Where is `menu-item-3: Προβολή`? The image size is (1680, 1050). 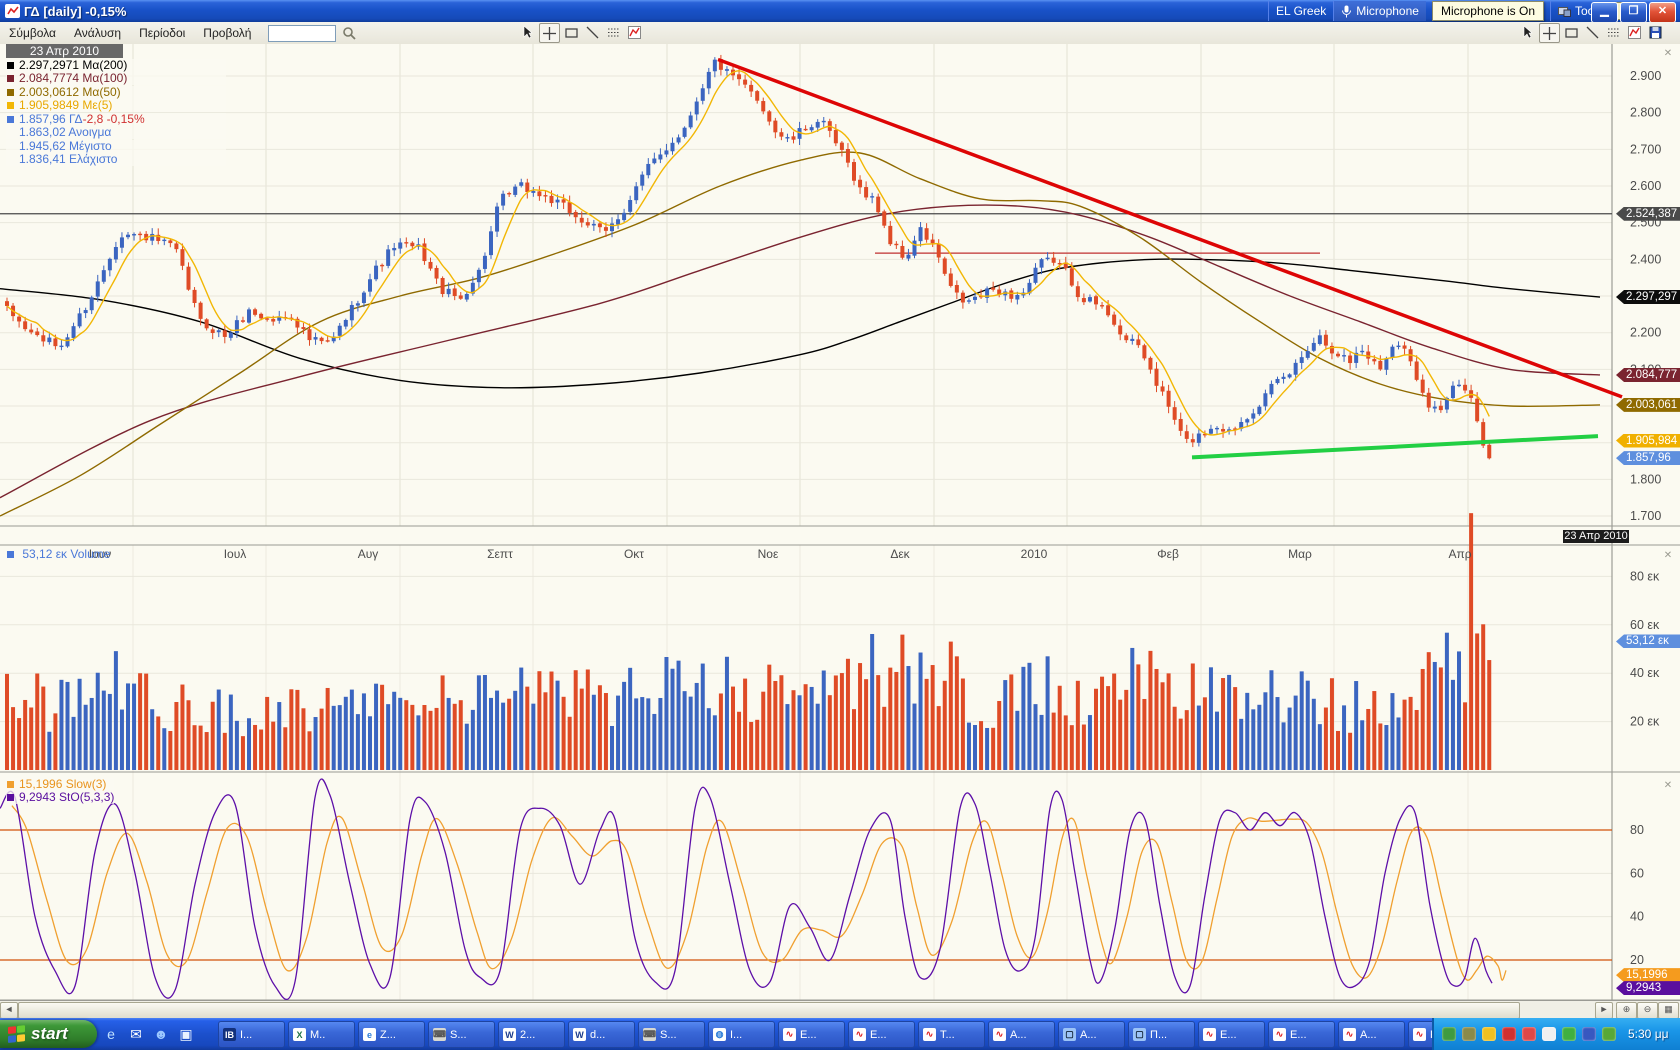
menu-item-3: Προβολή is located at coordinates (227, 33).